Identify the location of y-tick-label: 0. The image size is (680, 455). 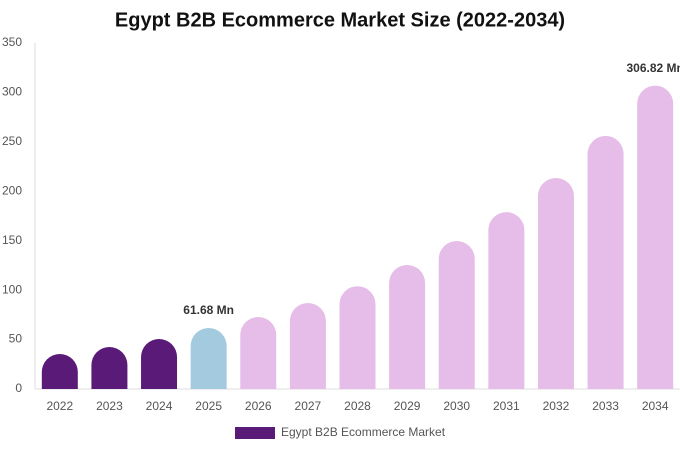
(18, 388).